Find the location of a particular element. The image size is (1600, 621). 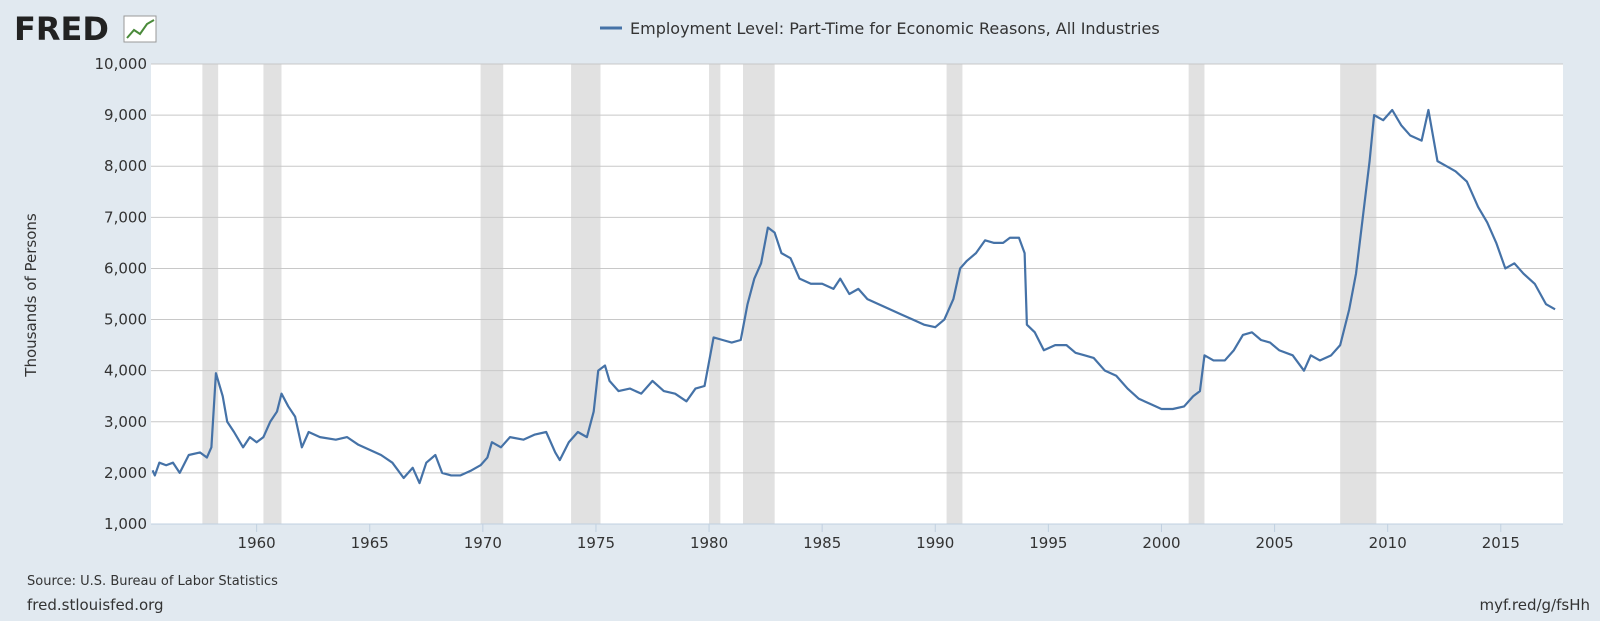

y-axis-label: Thousands of Persons is located at coordinates (31, 295).